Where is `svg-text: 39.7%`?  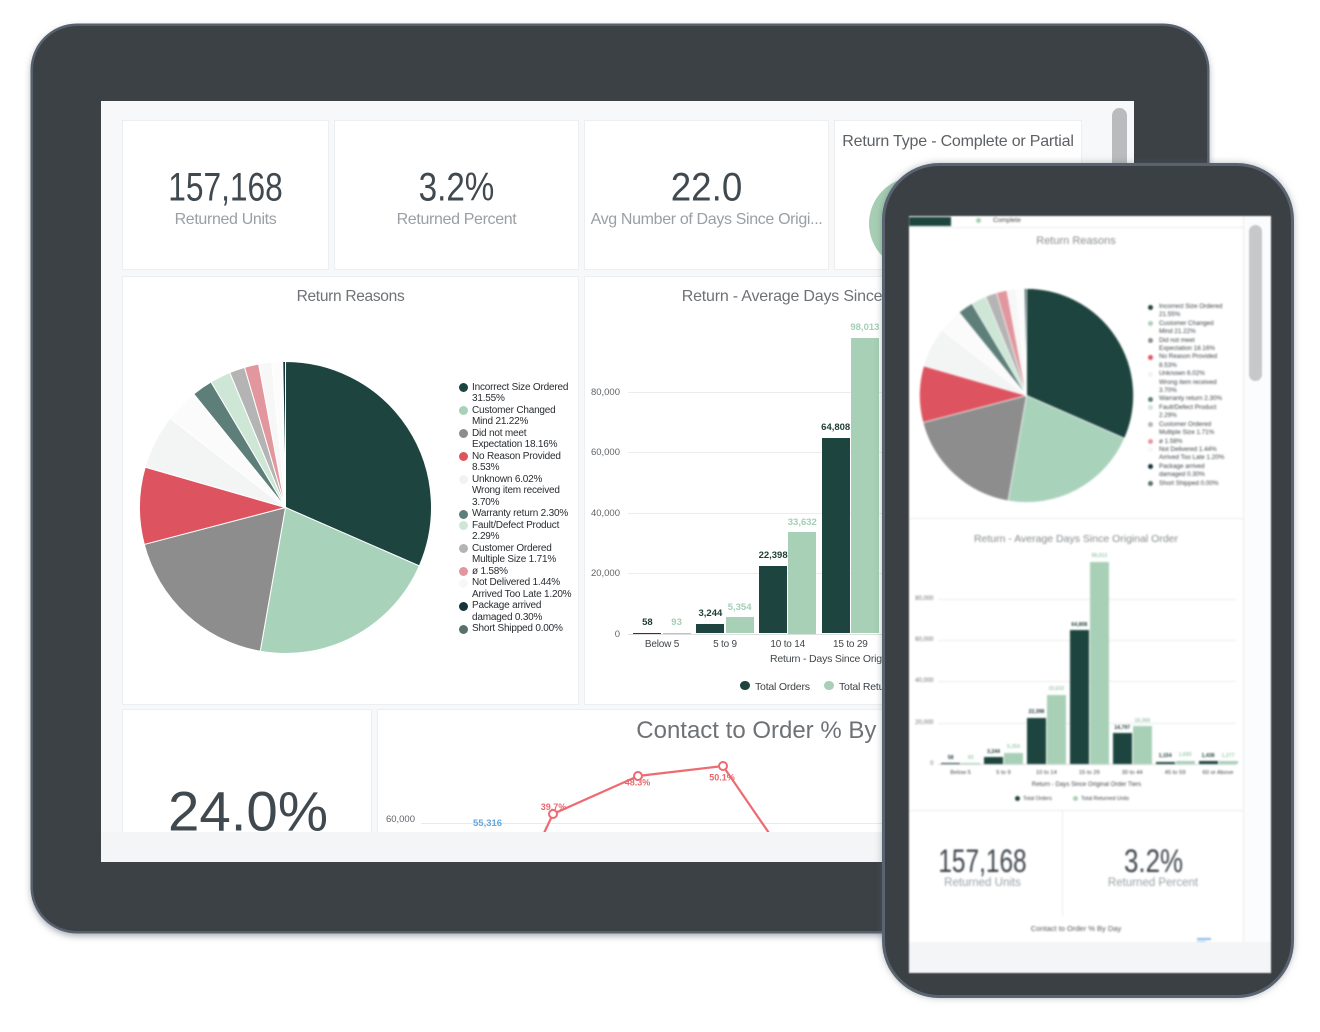 svg-text: 39.7% is located at coordinates (554, 807).